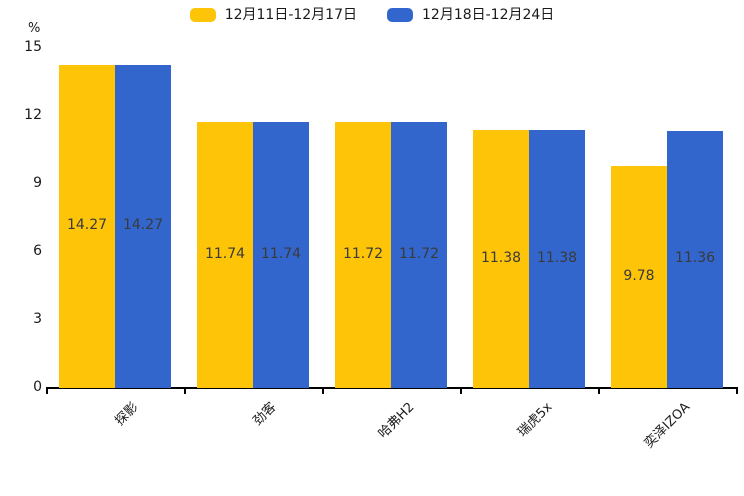  I want to click on bar-value-label: 9.78, so click(639, 276).